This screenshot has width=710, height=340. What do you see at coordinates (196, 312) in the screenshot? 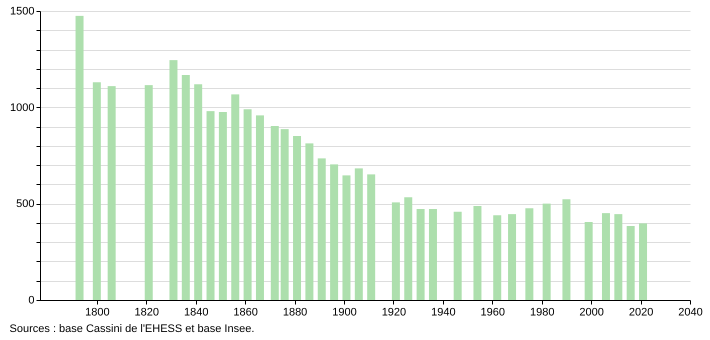
I see `x-tick-label: 1840` at bounding box center [196, 312].